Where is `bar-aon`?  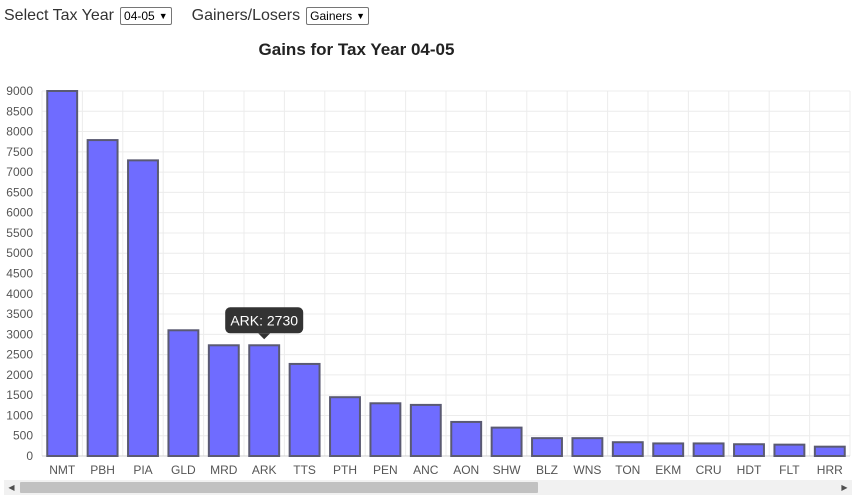 bar-aon is located at coordinates (466, 438).